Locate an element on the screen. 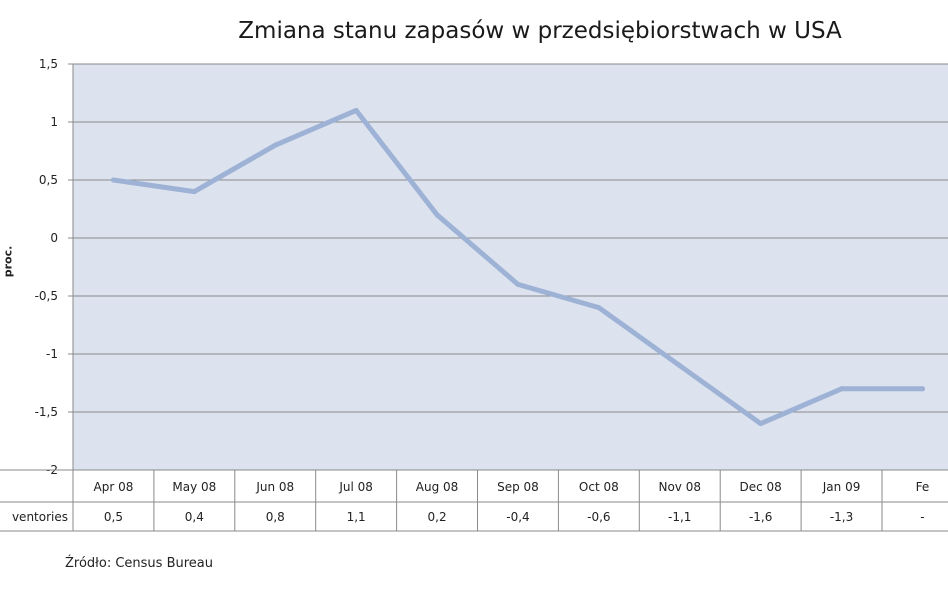 This screenshot has height=593, width=948. y-tick-label: -1 is located at coordinates (52, 354).